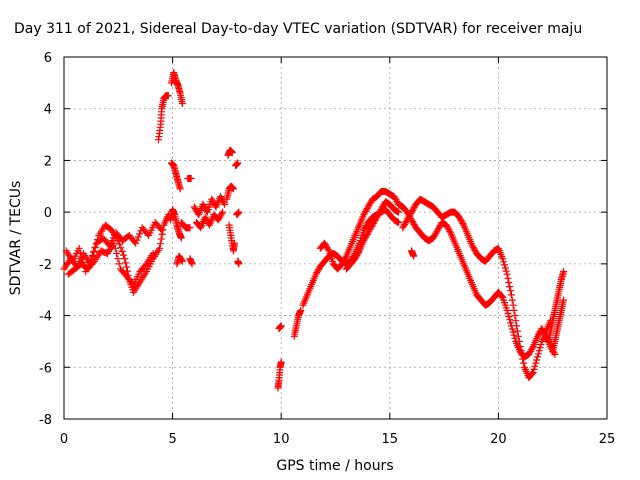  What do you see at coordinates (48, 58) in the screenshot?
I see `y-tick-label: 6` at bounding box center [48, 58].